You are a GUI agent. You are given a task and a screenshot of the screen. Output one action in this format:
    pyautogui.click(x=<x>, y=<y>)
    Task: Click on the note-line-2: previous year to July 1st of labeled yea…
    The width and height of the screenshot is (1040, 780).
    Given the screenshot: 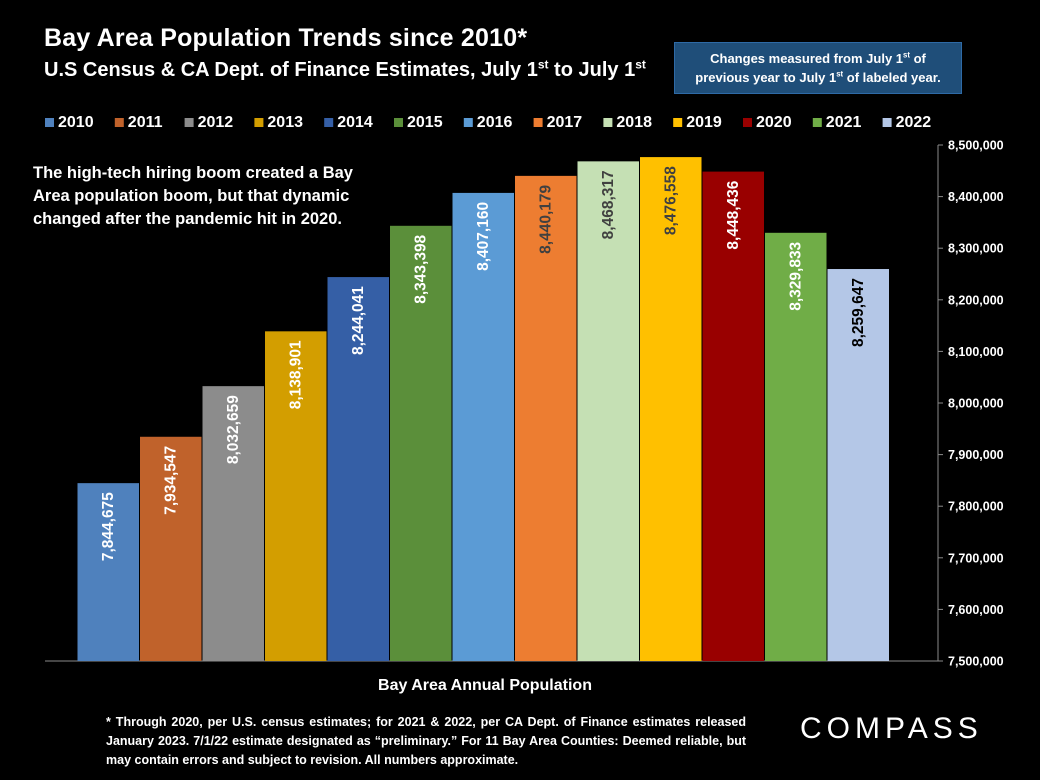 What is the action you would take?
    pyautogui.click(x=818, y=77)
    